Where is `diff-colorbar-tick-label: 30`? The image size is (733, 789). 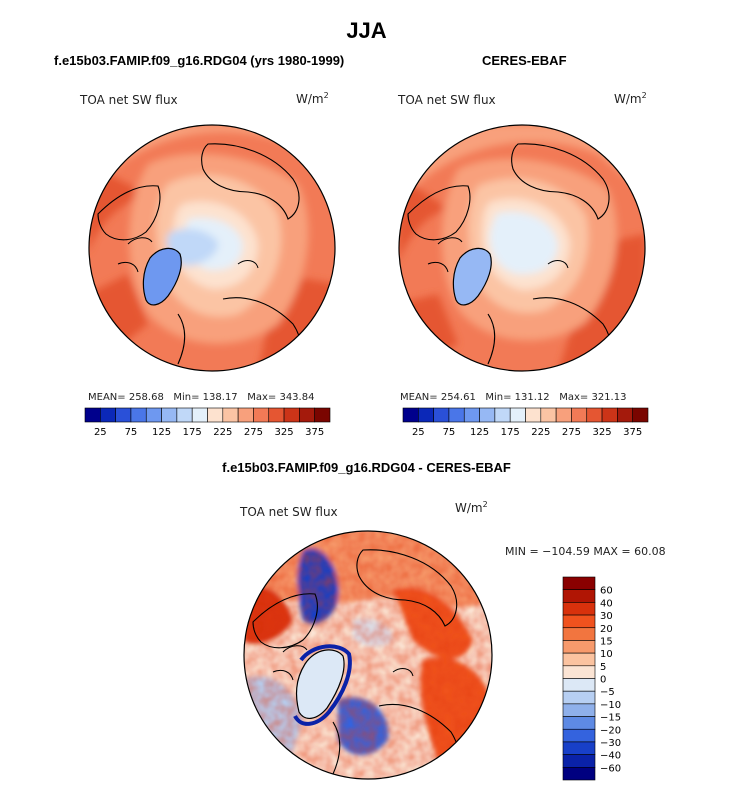
diff-colorbar-tick-label: 30 is located at coordinates (606, 616).